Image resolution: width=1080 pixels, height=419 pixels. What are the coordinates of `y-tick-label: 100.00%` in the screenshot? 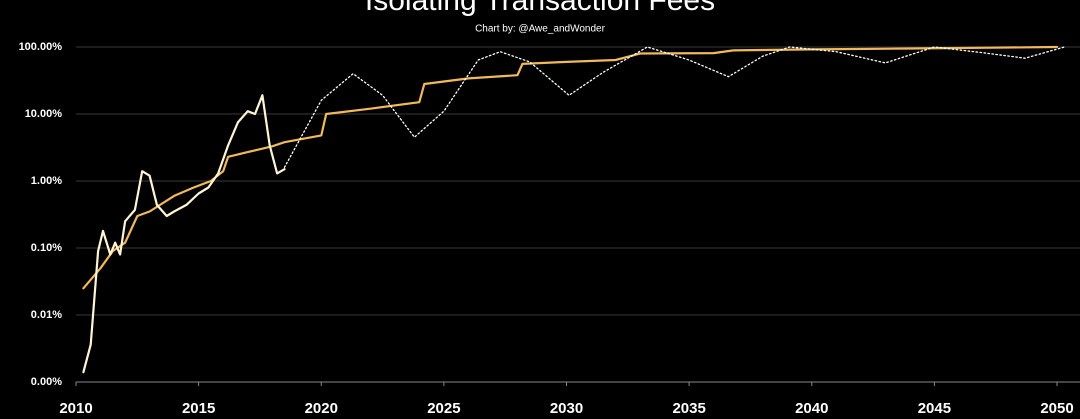 It's located at (41, 47).